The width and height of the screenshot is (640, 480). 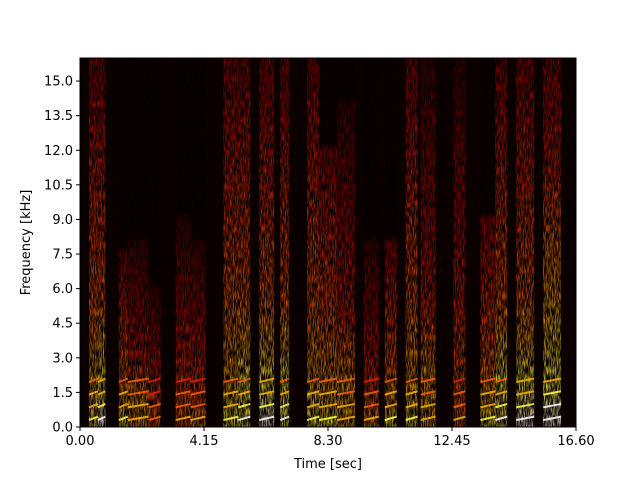 What do you see at coordinates (62, 393) in the screenshot?
I see `y-tick-label: 1.5` at bounding box center [62, 393].